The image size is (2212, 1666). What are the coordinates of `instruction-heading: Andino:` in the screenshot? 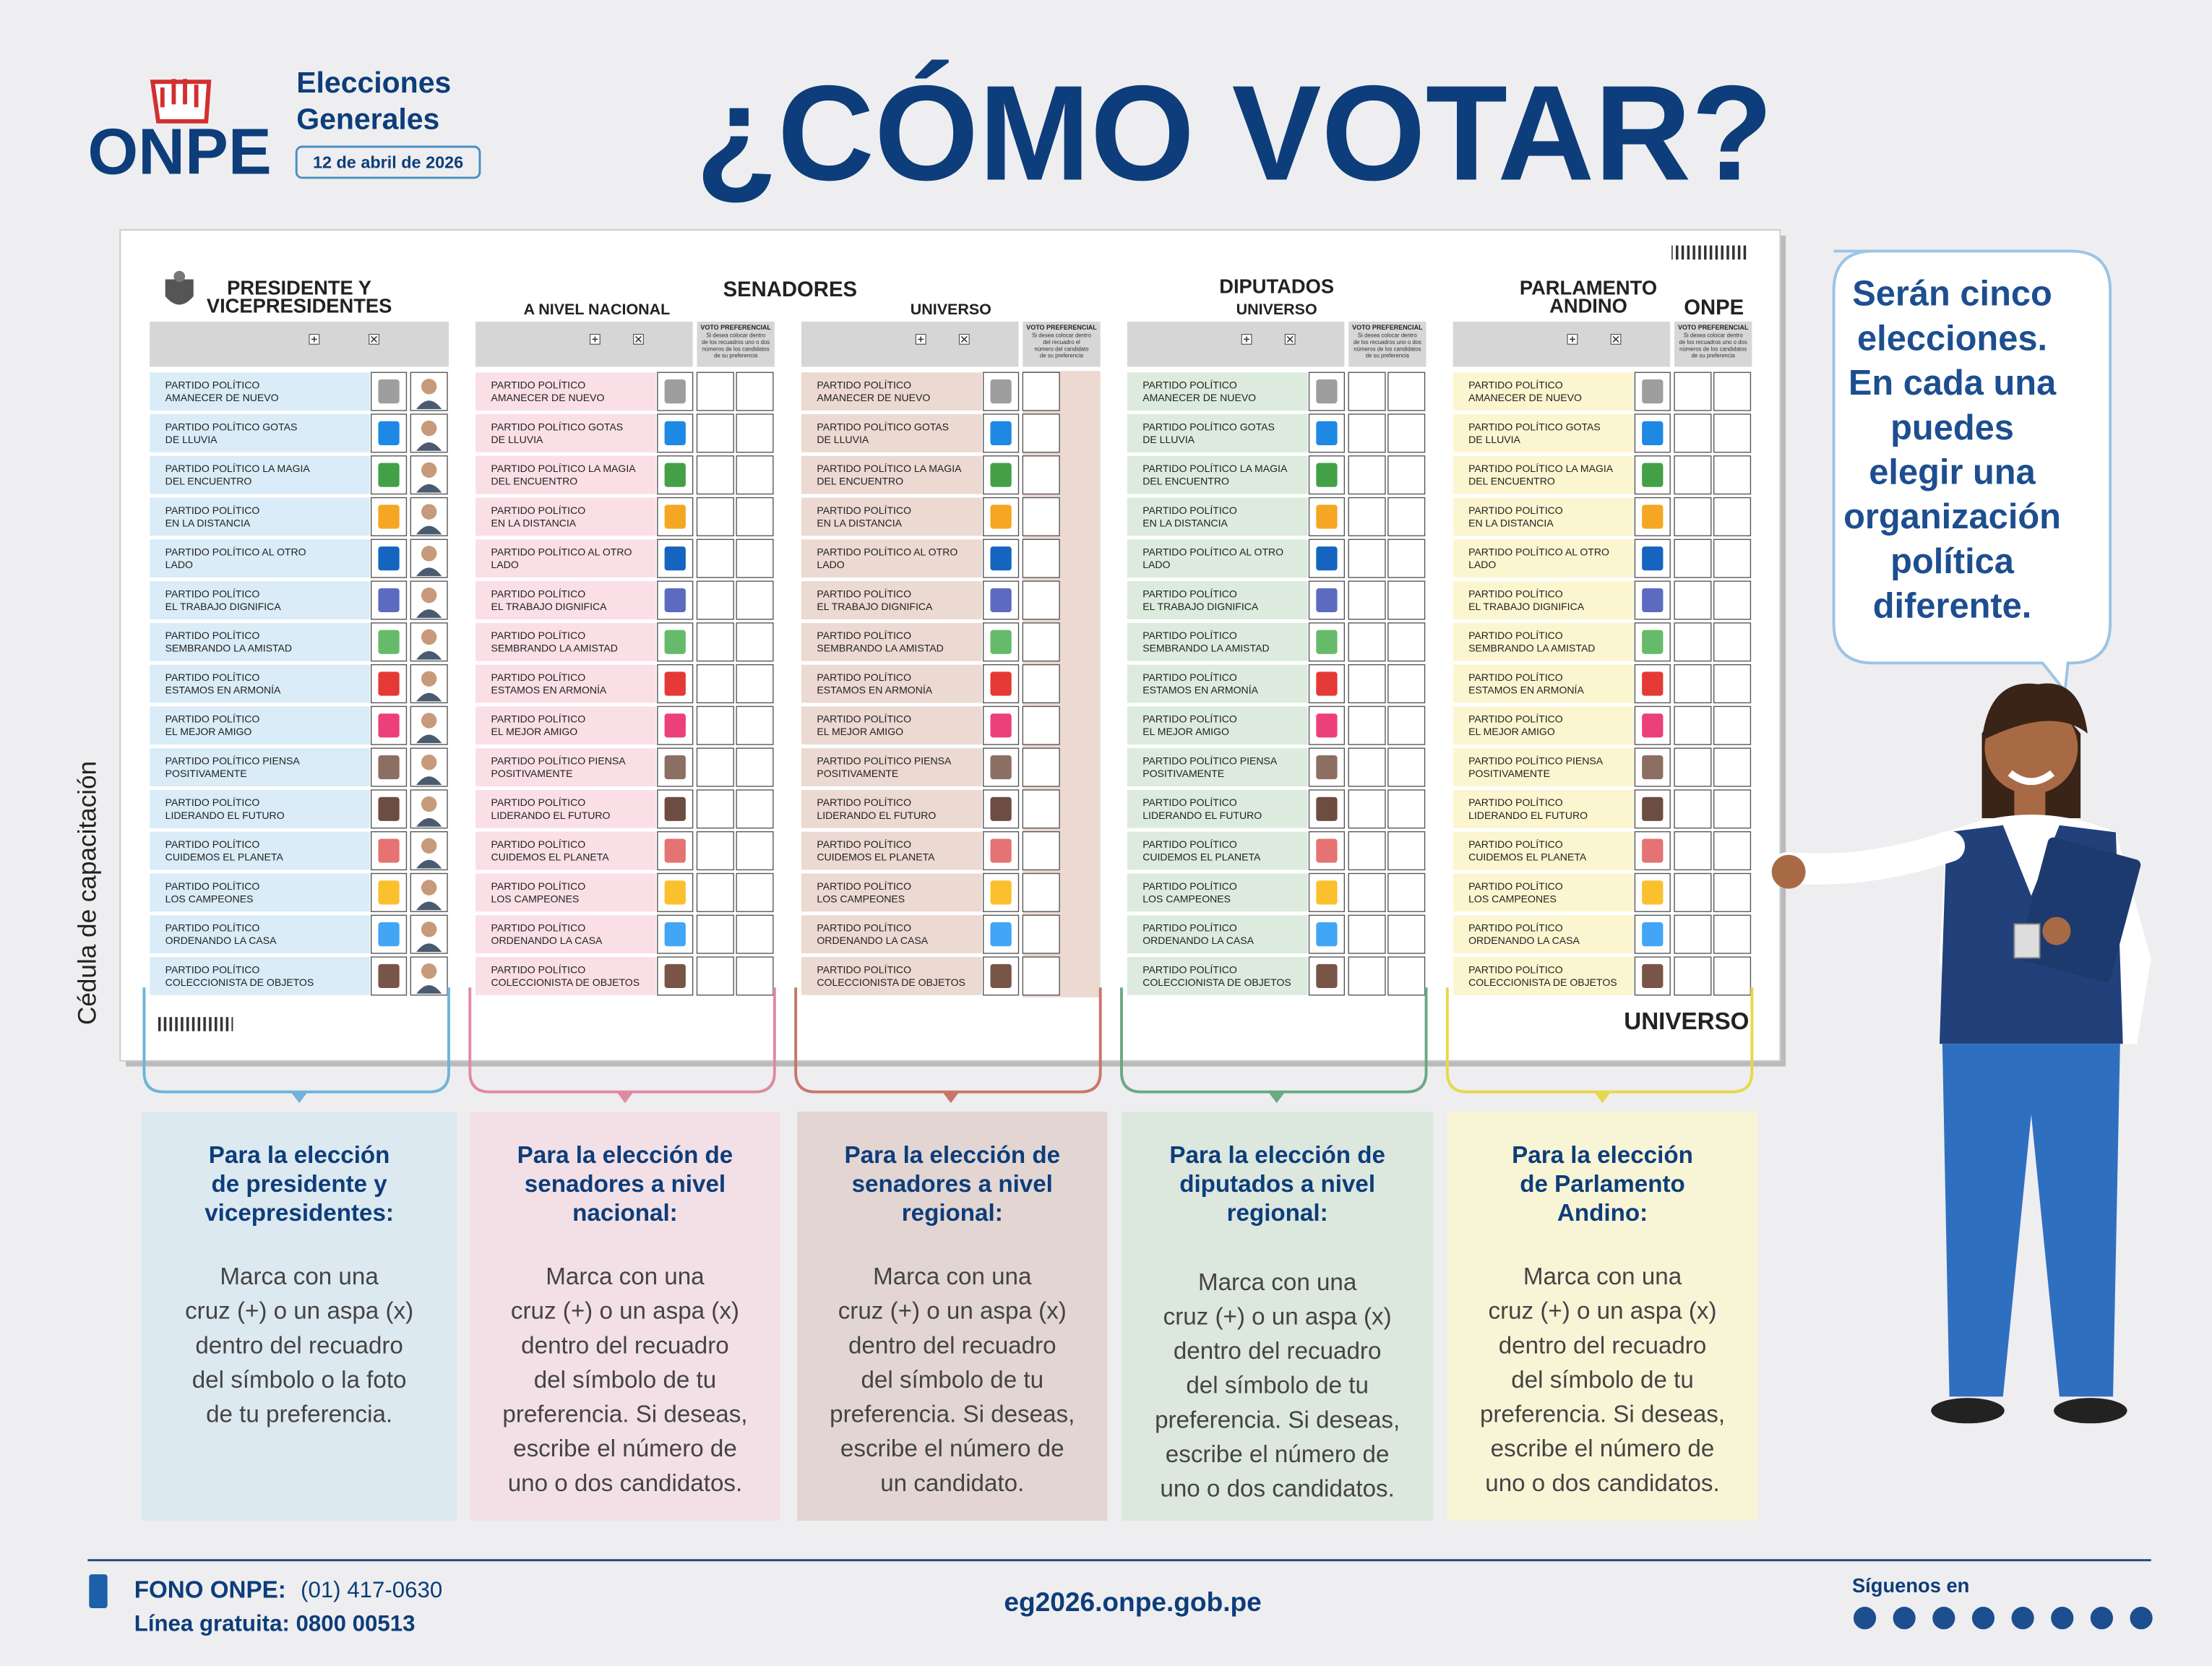 It's located at (1603, 1213).